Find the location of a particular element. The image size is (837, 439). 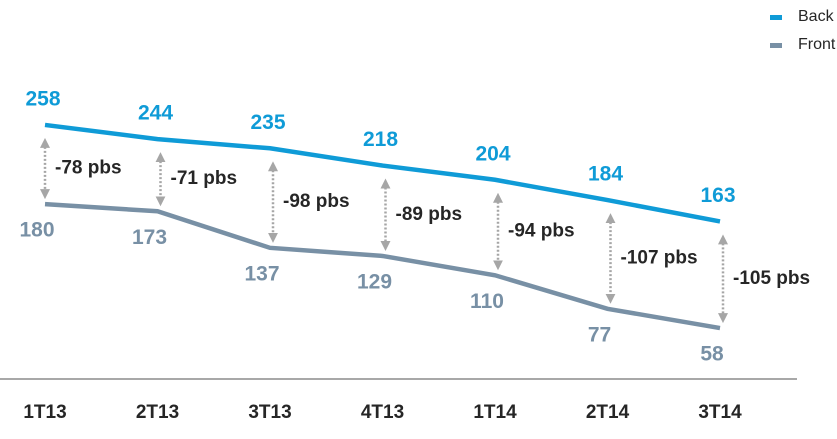

x-tick-label: 2T13 is located at coordinates (157, 412).